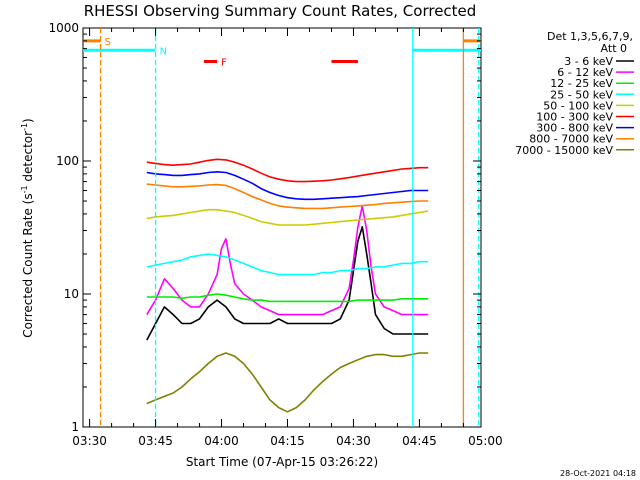  Describe the element at coordinates (221, 441) in the screenshot. I see `x-tick-label: 04:00` at that location.